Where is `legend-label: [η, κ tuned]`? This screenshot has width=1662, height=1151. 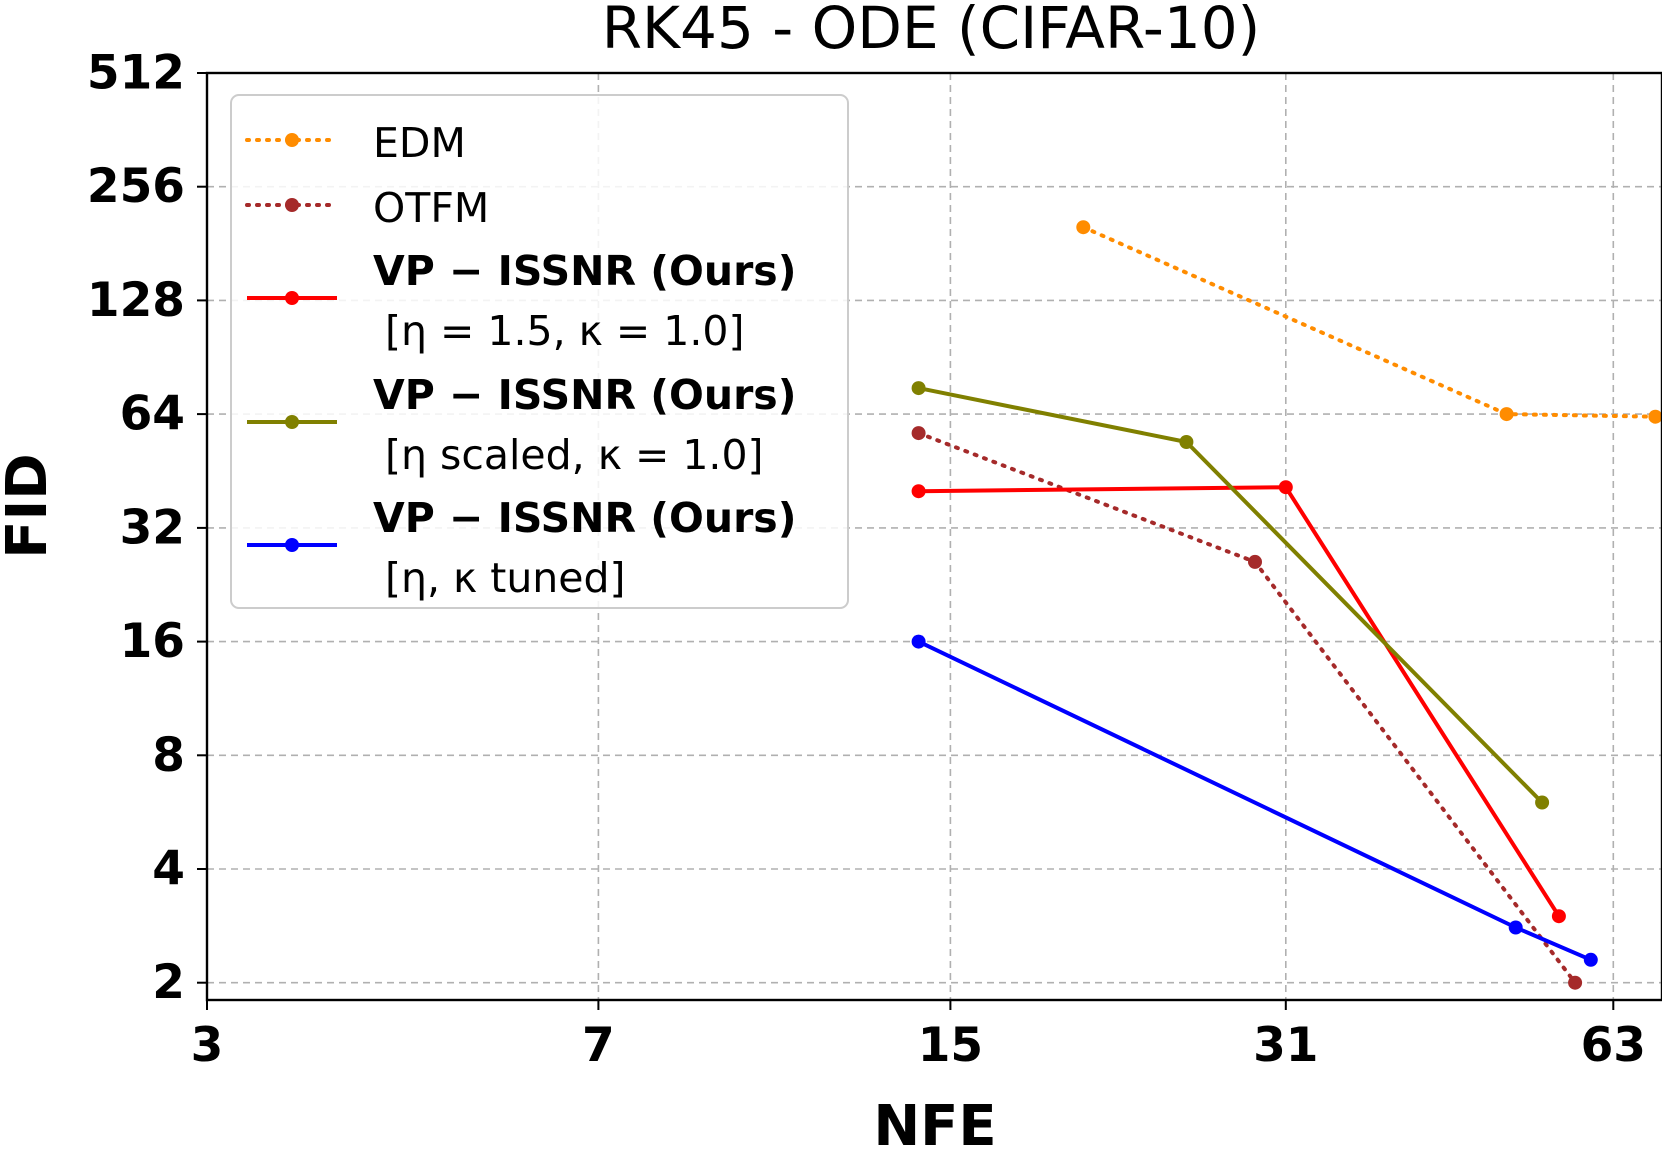 legend-label: [η, κ tuned] is located at coordinates (505, 578).